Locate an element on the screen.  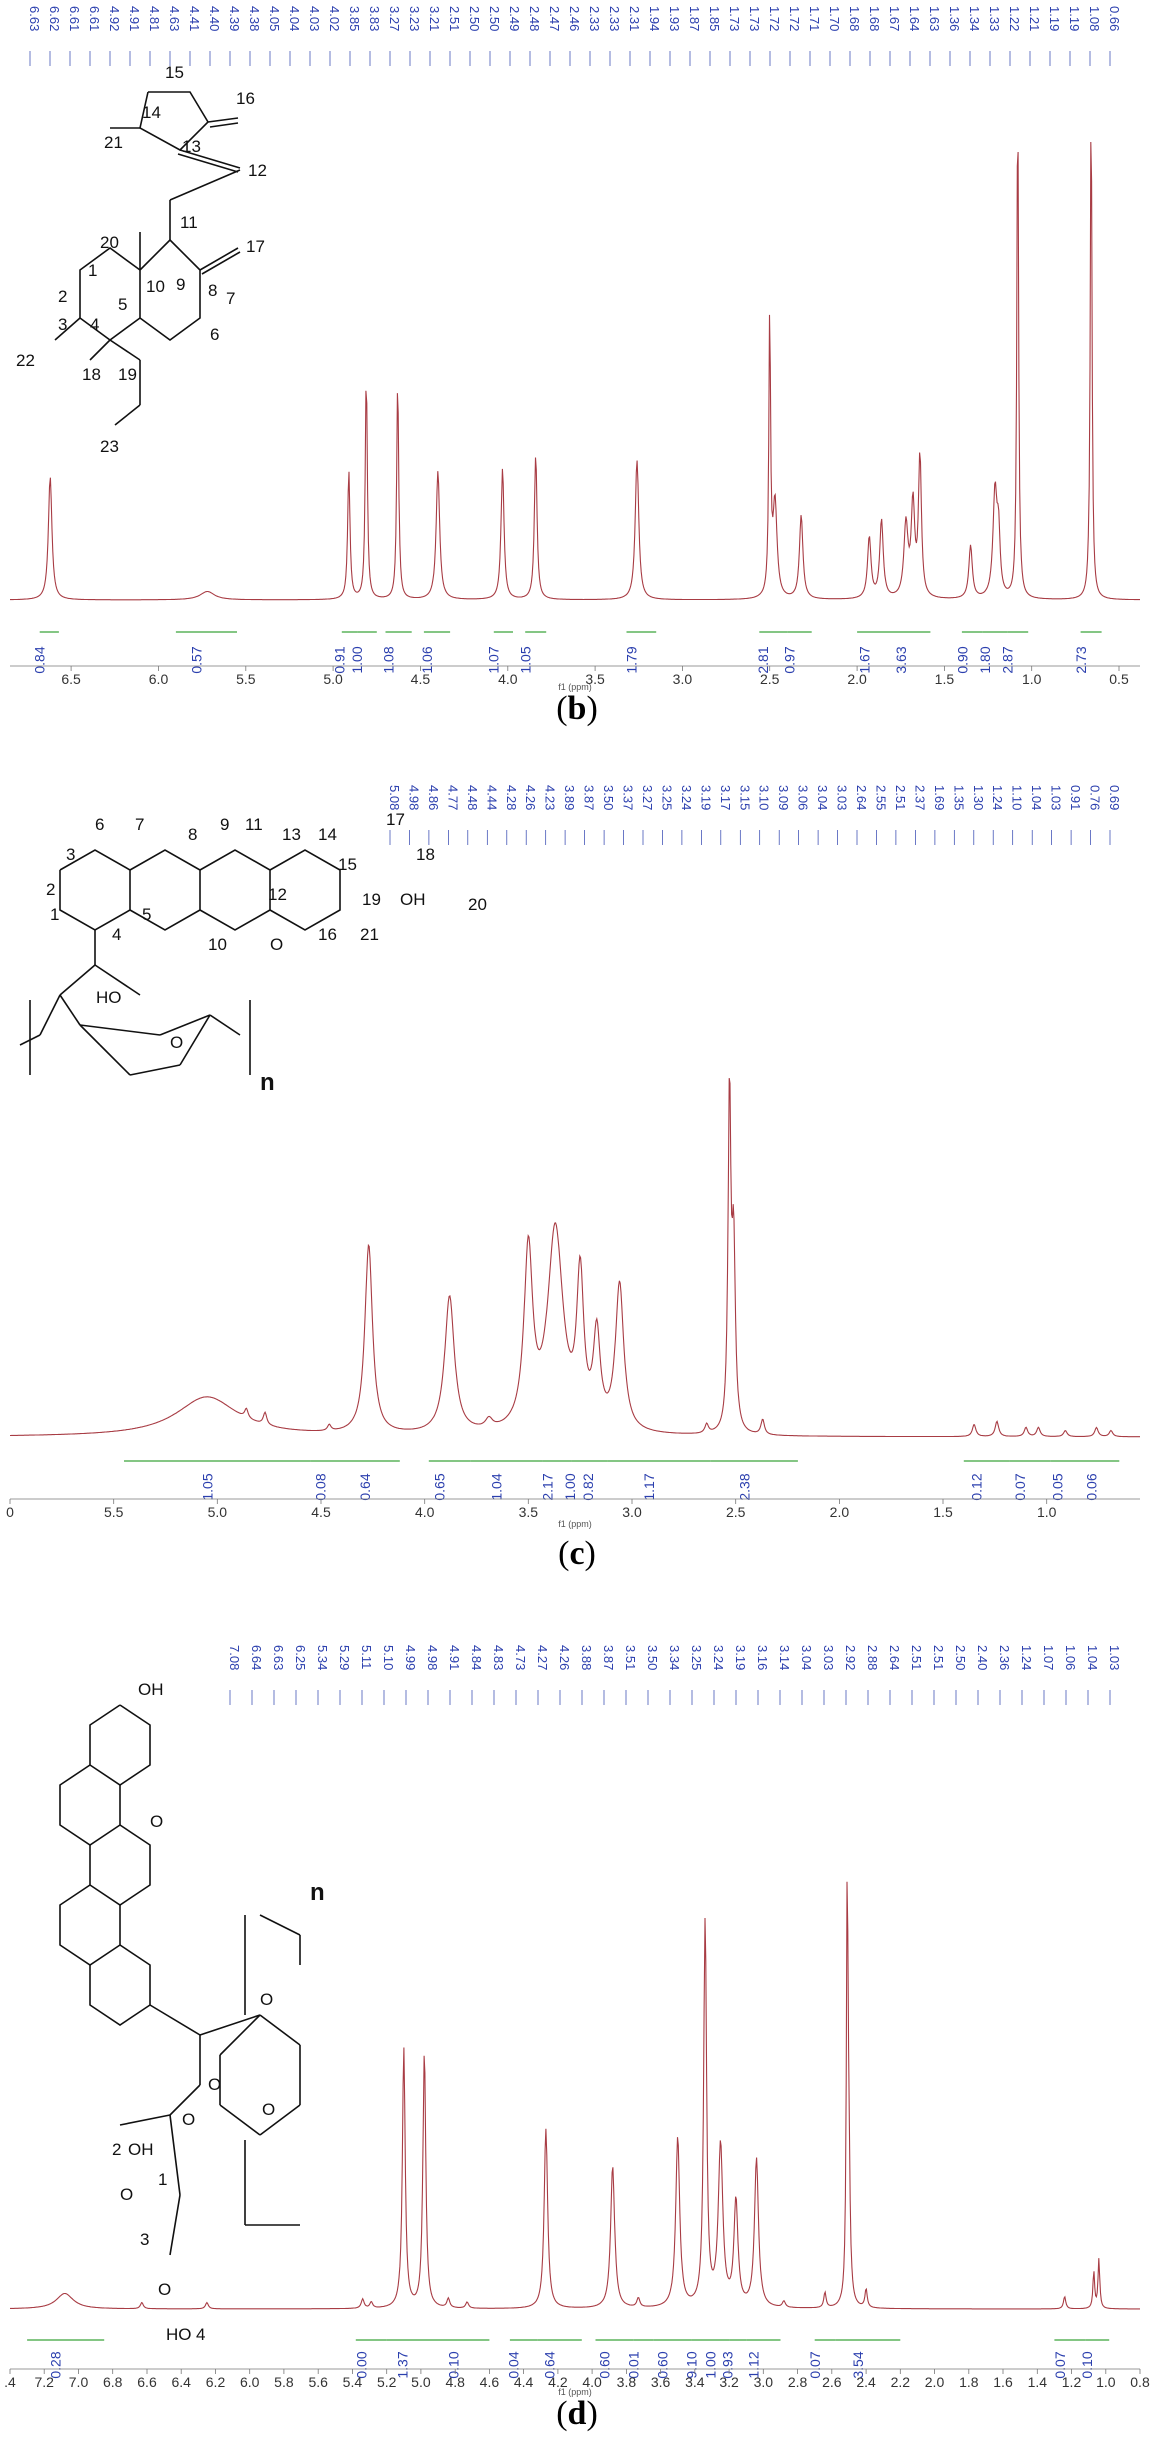
atom-label: O is located at coordinates (164, 2289).